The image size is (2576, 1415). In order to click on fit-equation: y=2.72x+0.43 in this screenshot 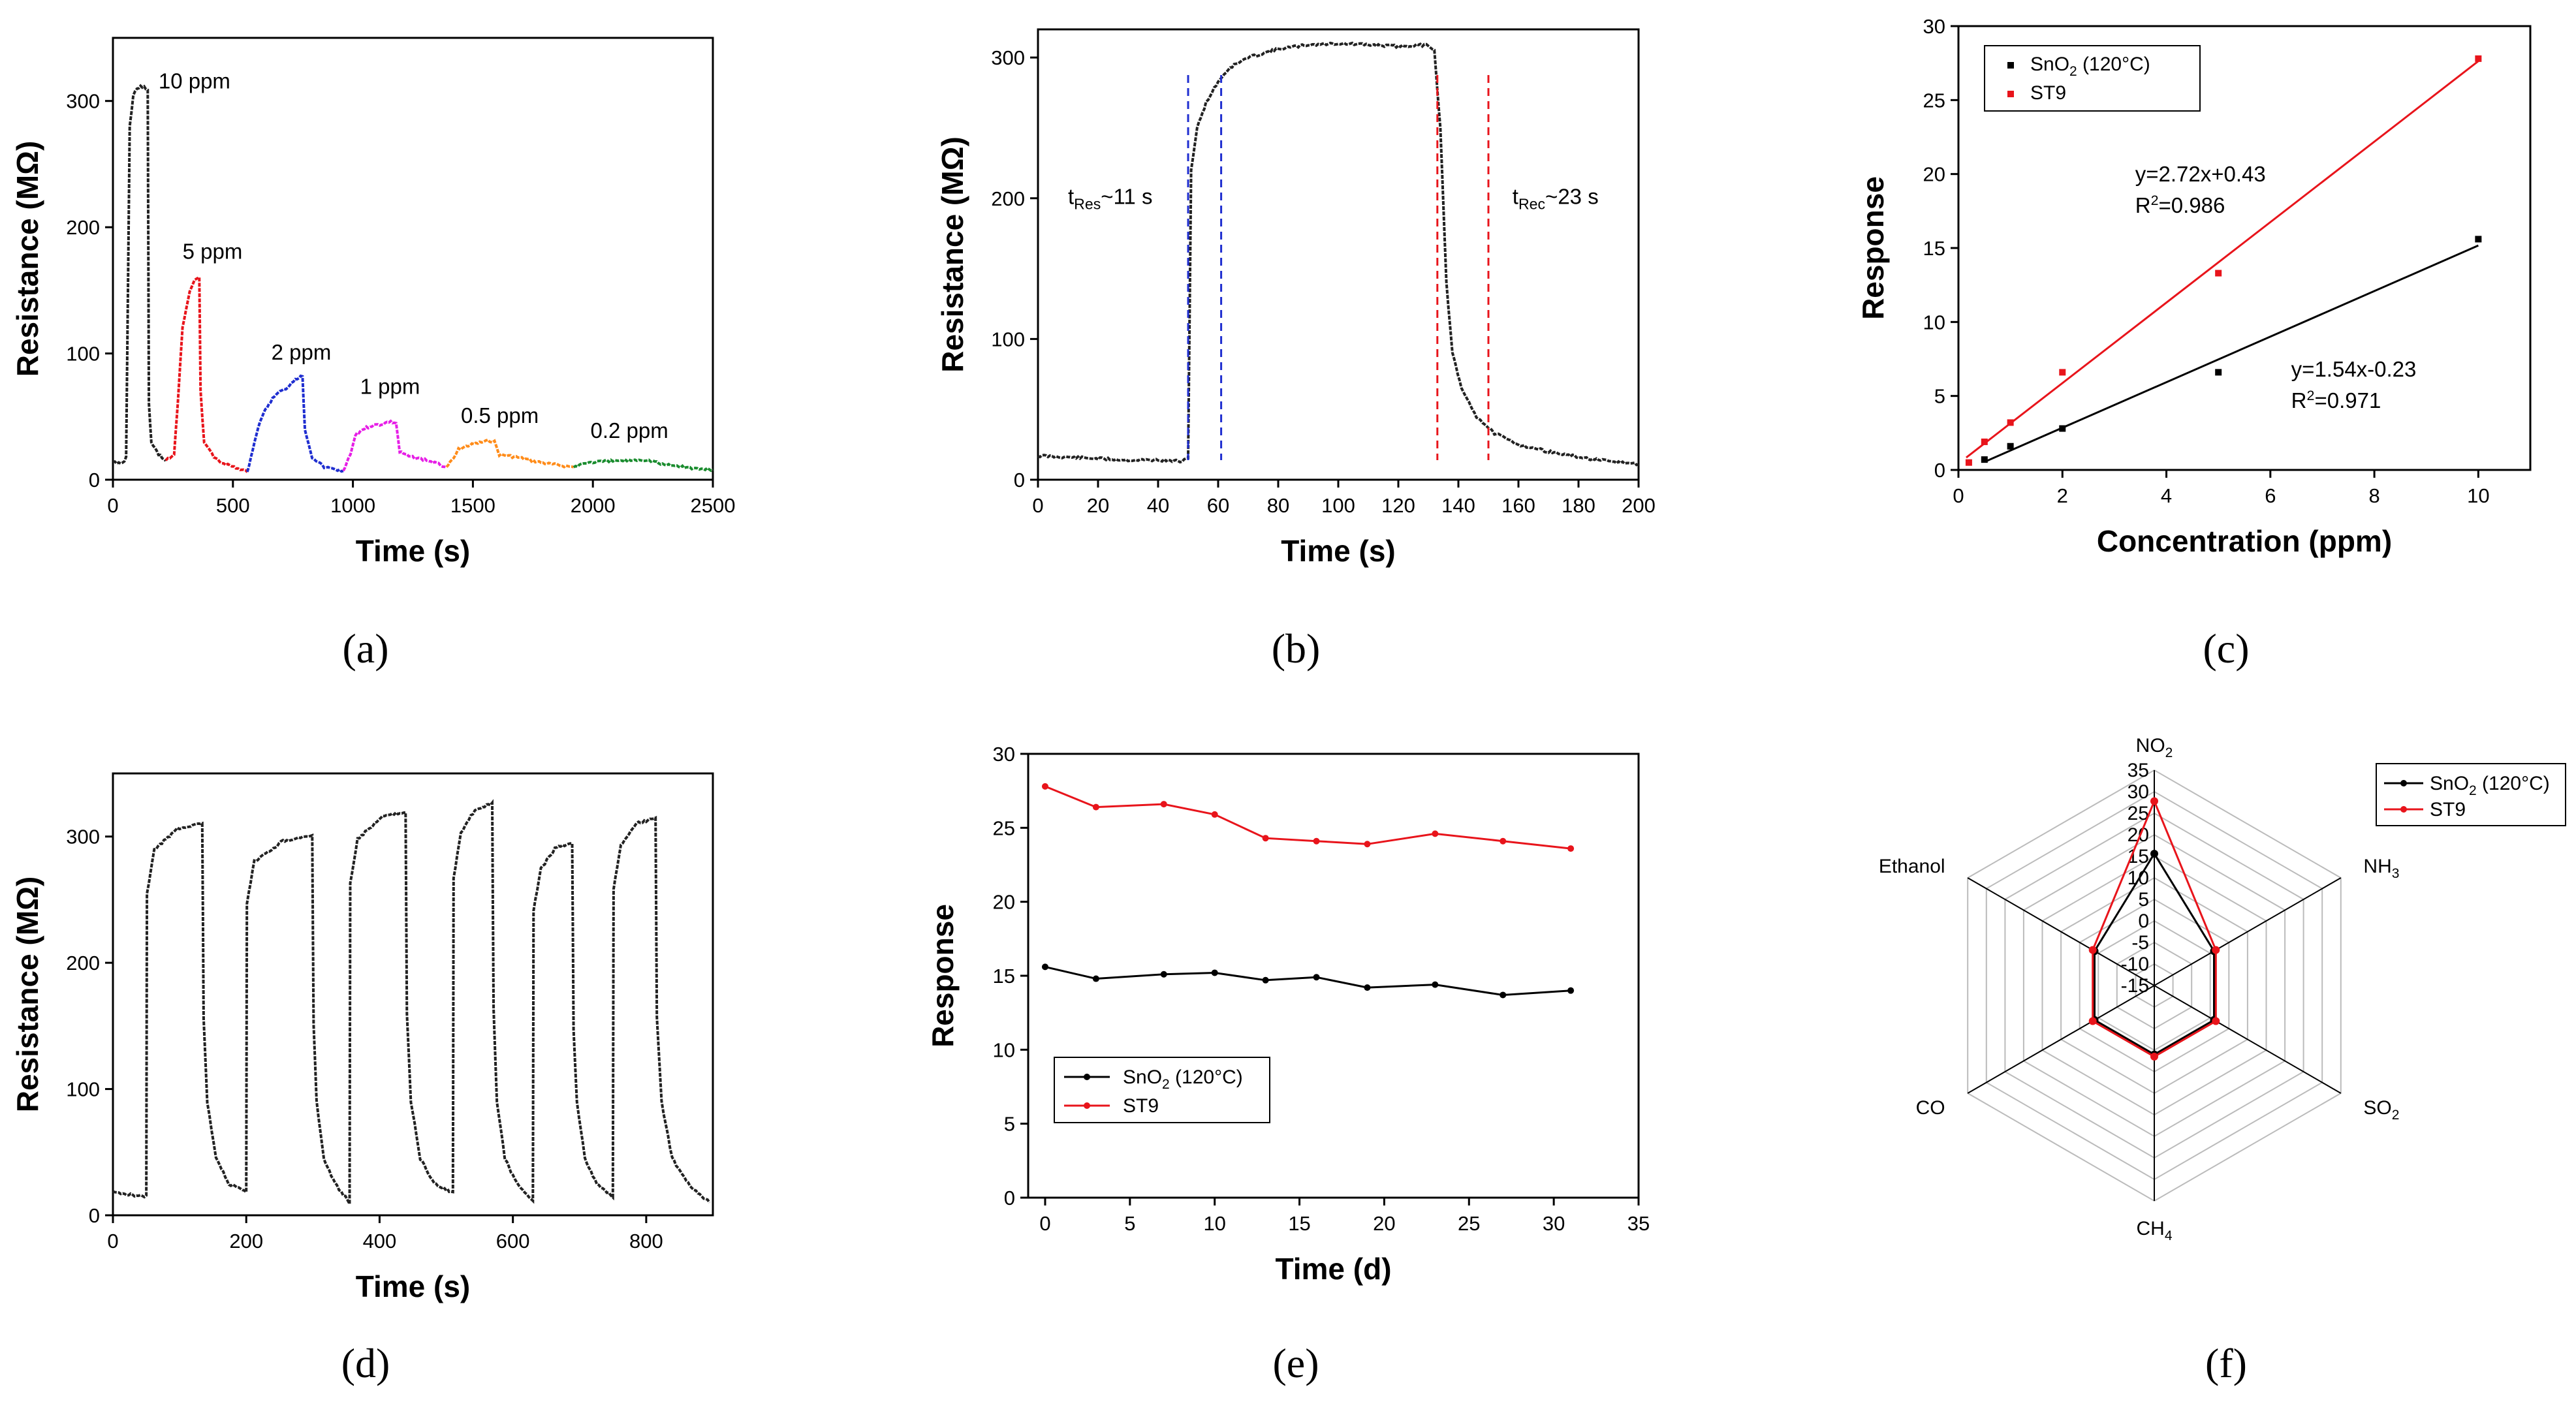, I will do `click(2200, 174)`.